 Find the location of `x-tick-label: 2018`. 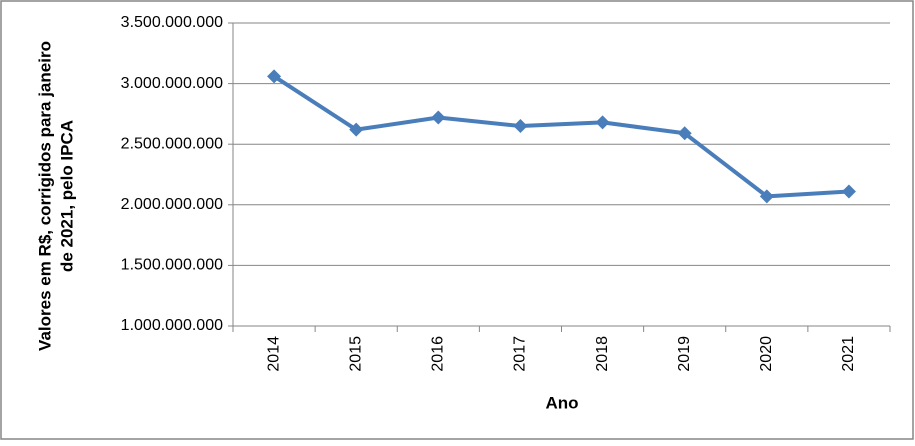

x-tick-label: 2018 is located at coordinates (602, 354).